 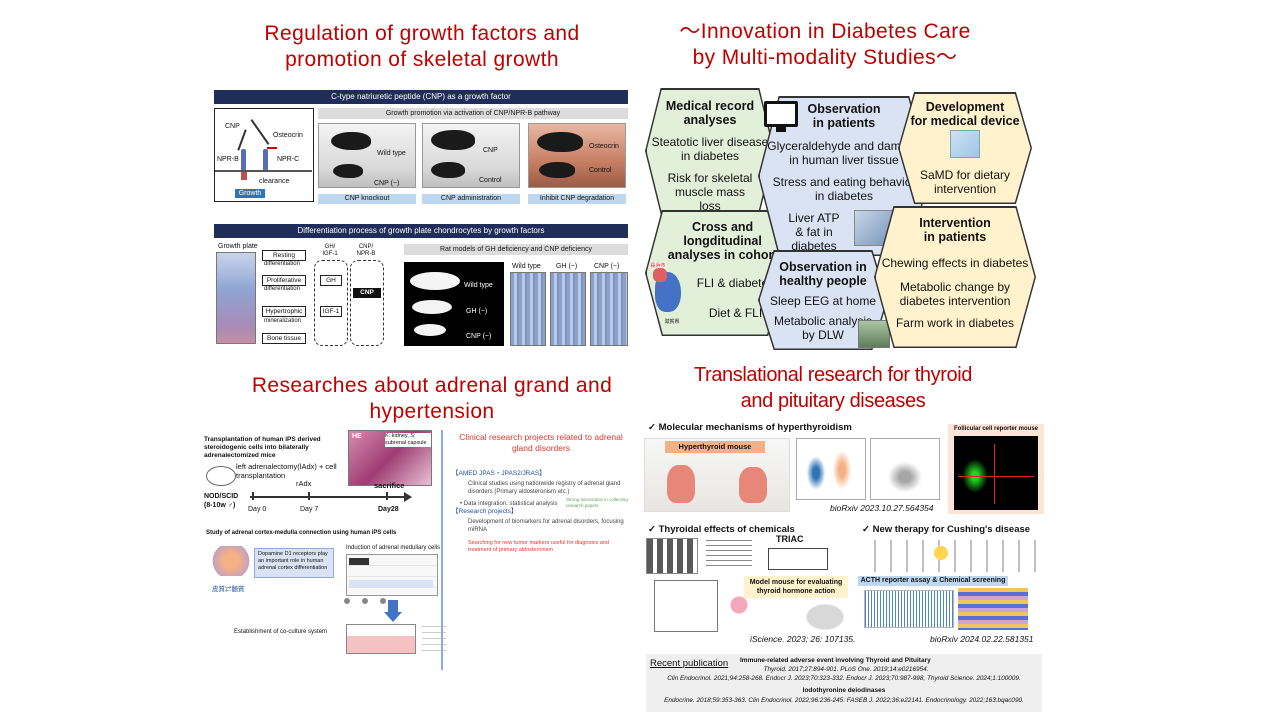 What do you see at coordinates (577, 199) in the screenshot?
I see `panel-label: Inhibit CNP degradation` at bounding box center [577, 199].